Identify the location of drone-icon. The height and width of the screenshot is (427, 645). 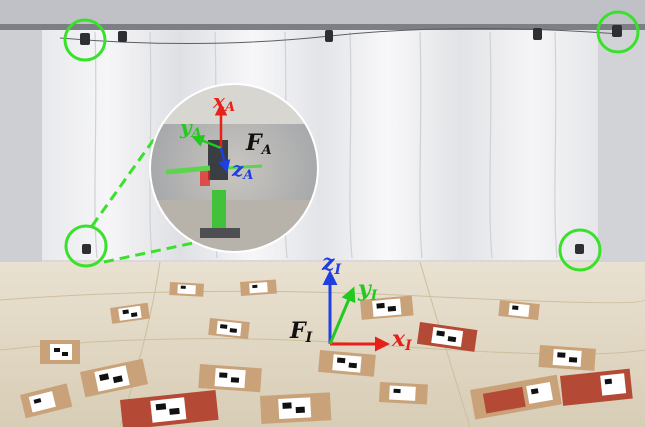
(214, 189).